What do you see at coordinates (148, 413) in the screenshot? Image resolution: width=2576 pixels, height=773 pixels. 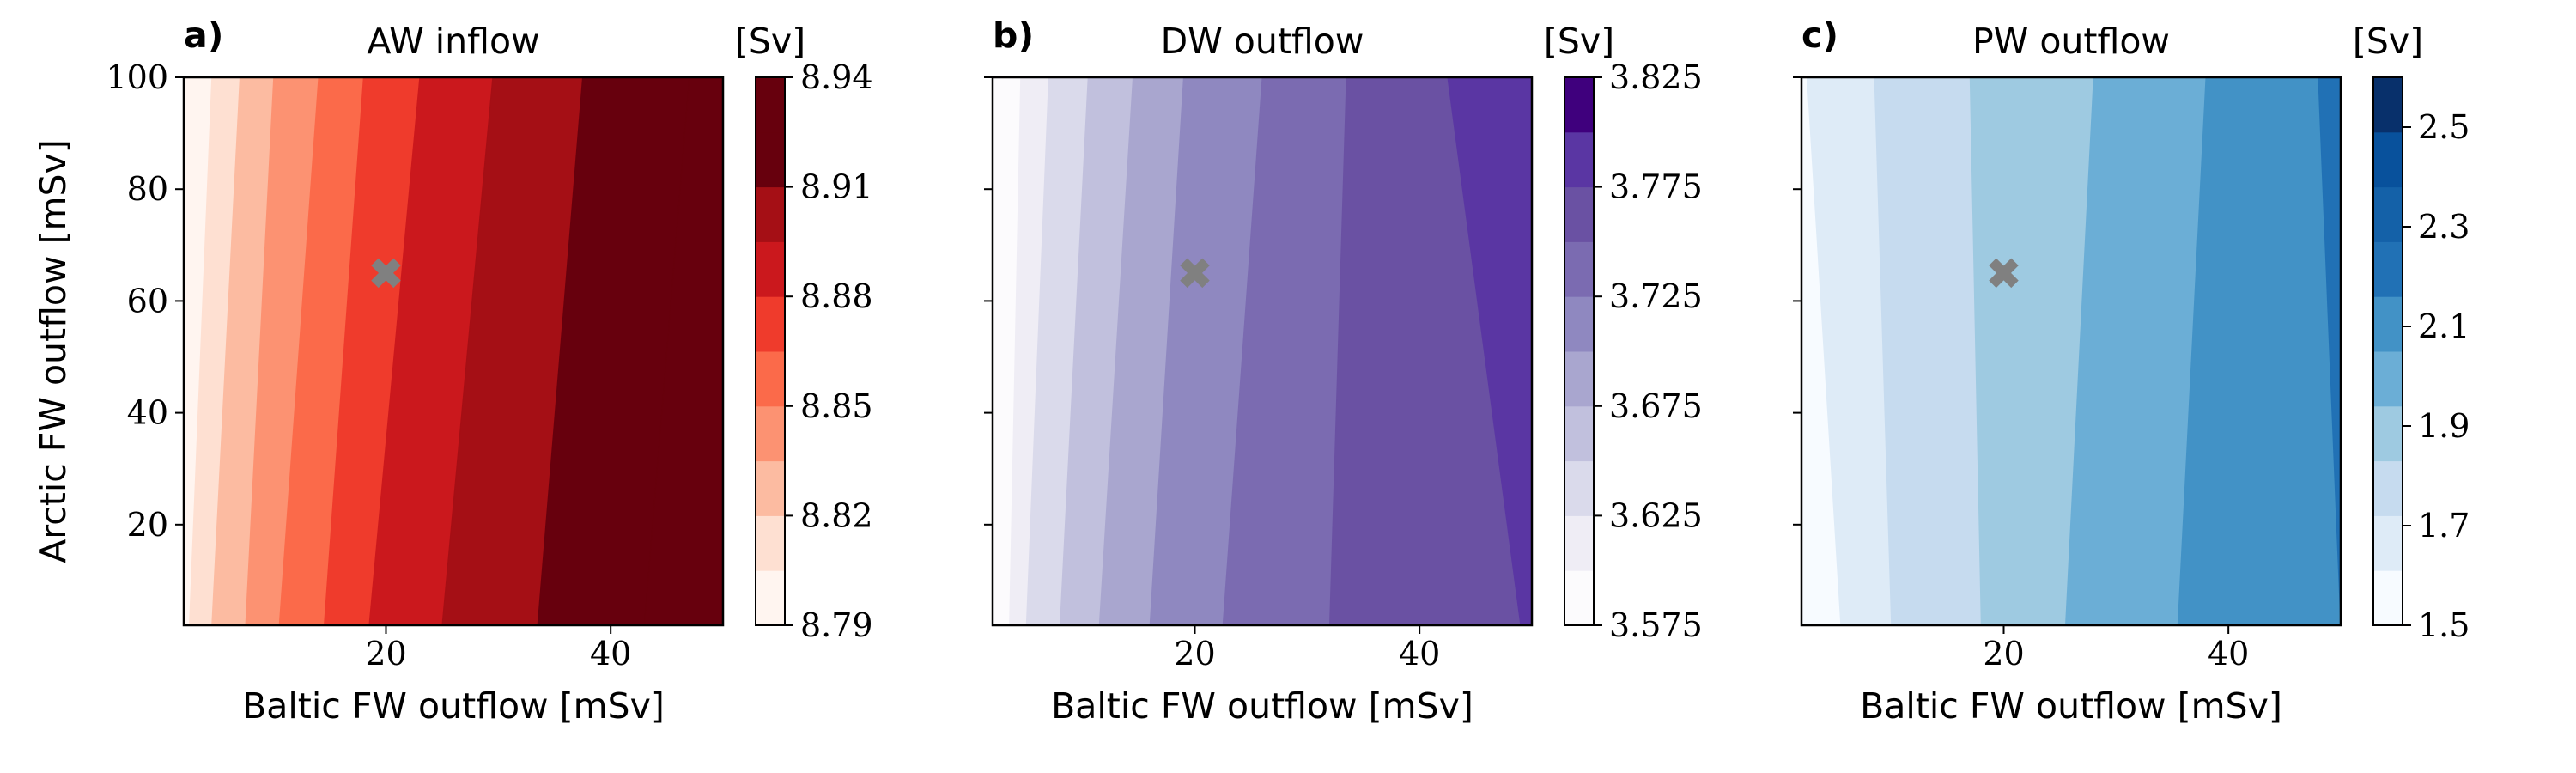 I see `y-tick-label: 40` at bounding box center [148, 413].